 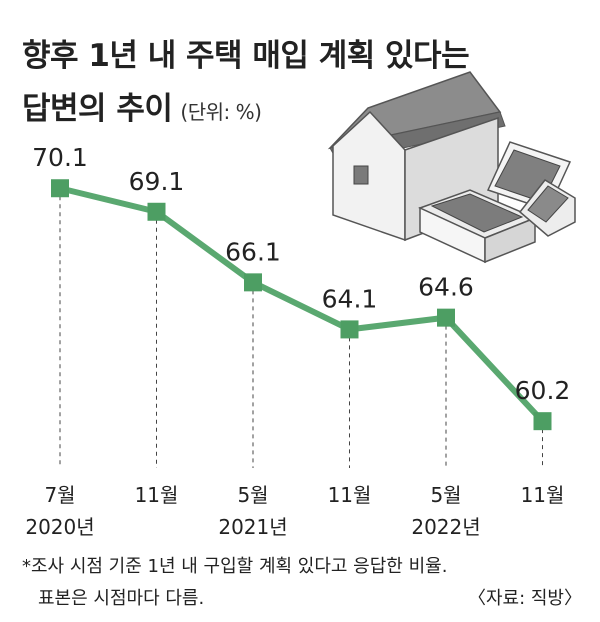 I want to click on value-label: 70.1, so click(x=60, y=157).